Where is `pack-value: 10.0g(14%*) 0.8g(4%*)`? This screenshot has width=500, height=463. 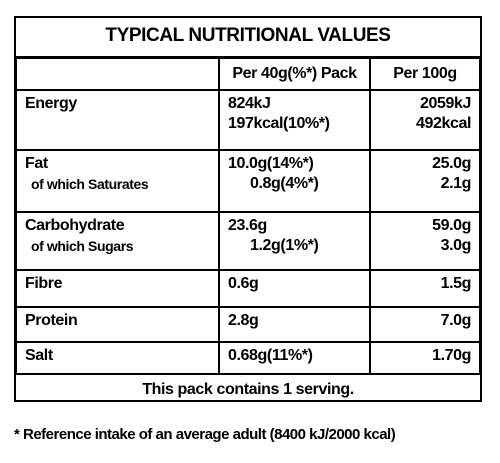
pack-value: 10.0g(14%*) 0.8g(4%*) is located at coordinates (294, 181).